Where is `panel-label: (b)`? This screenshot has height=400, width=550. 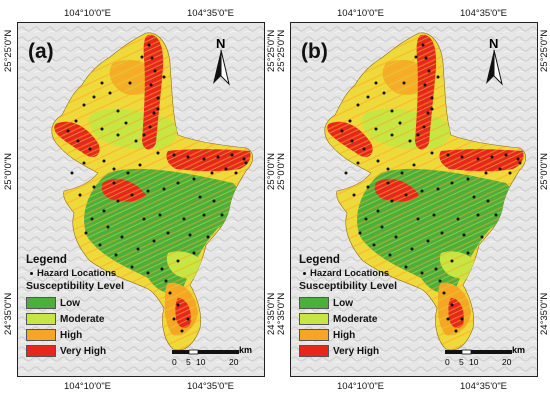
panel-label: (b) is located at coordinates (314, 51).